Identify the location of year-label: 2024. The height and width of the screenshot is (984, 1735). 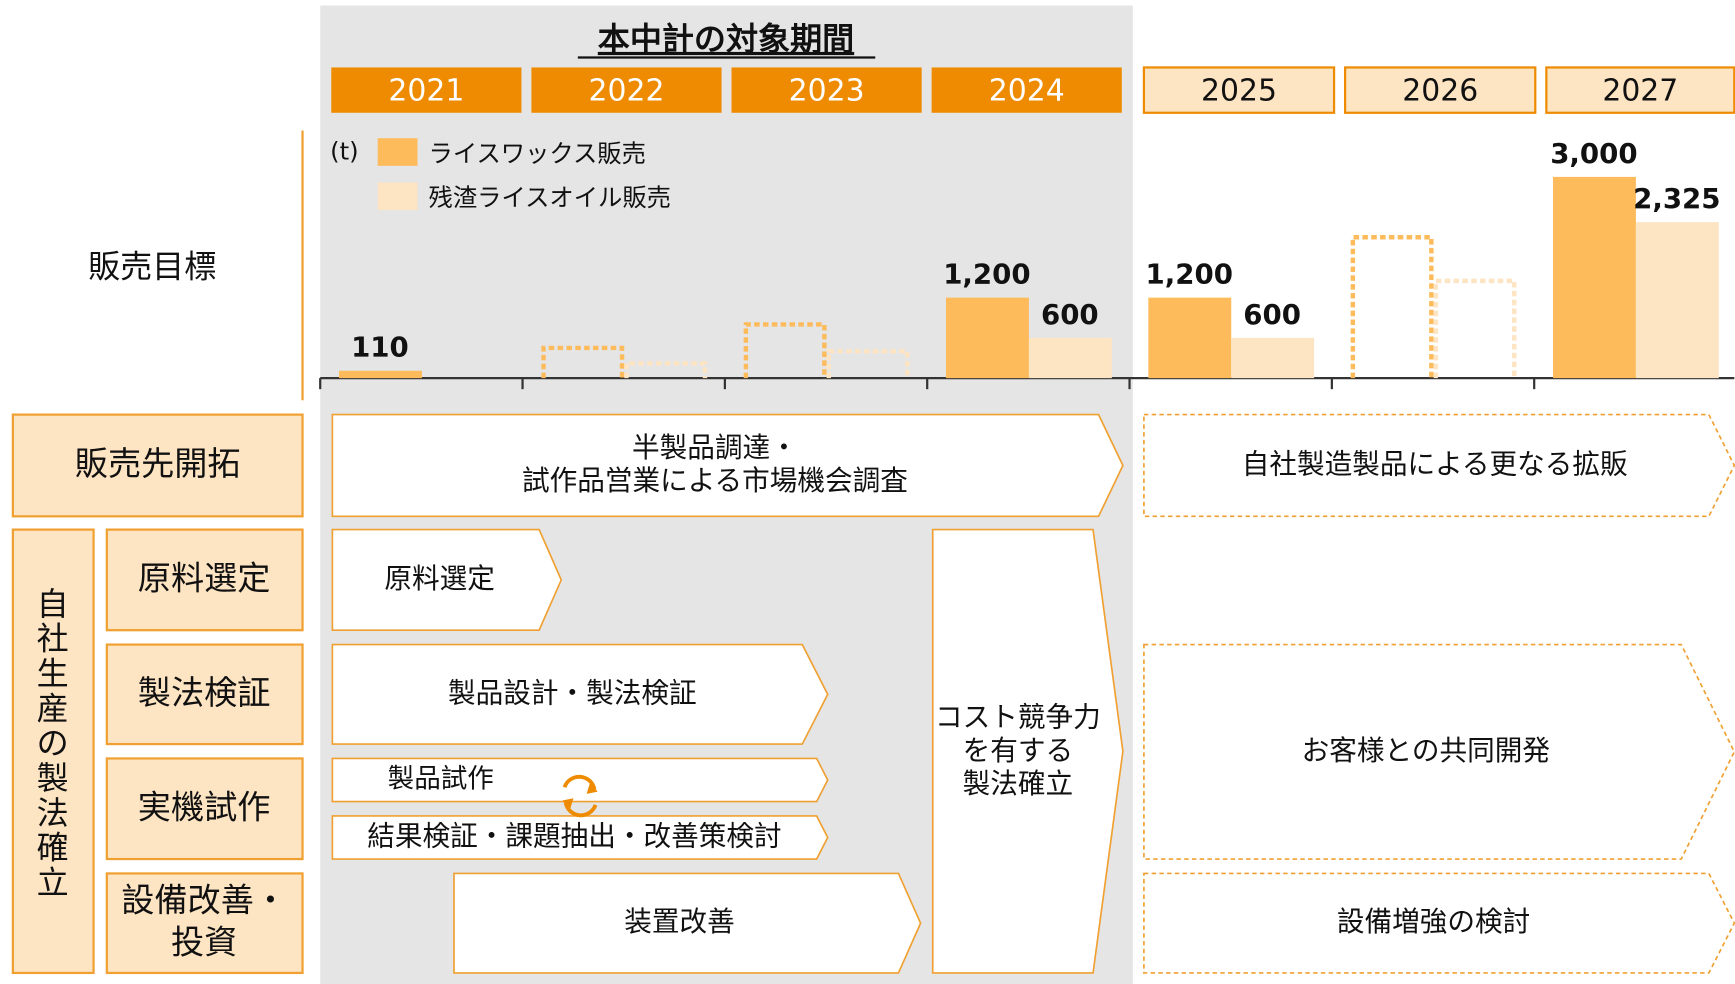
(1027, 90).